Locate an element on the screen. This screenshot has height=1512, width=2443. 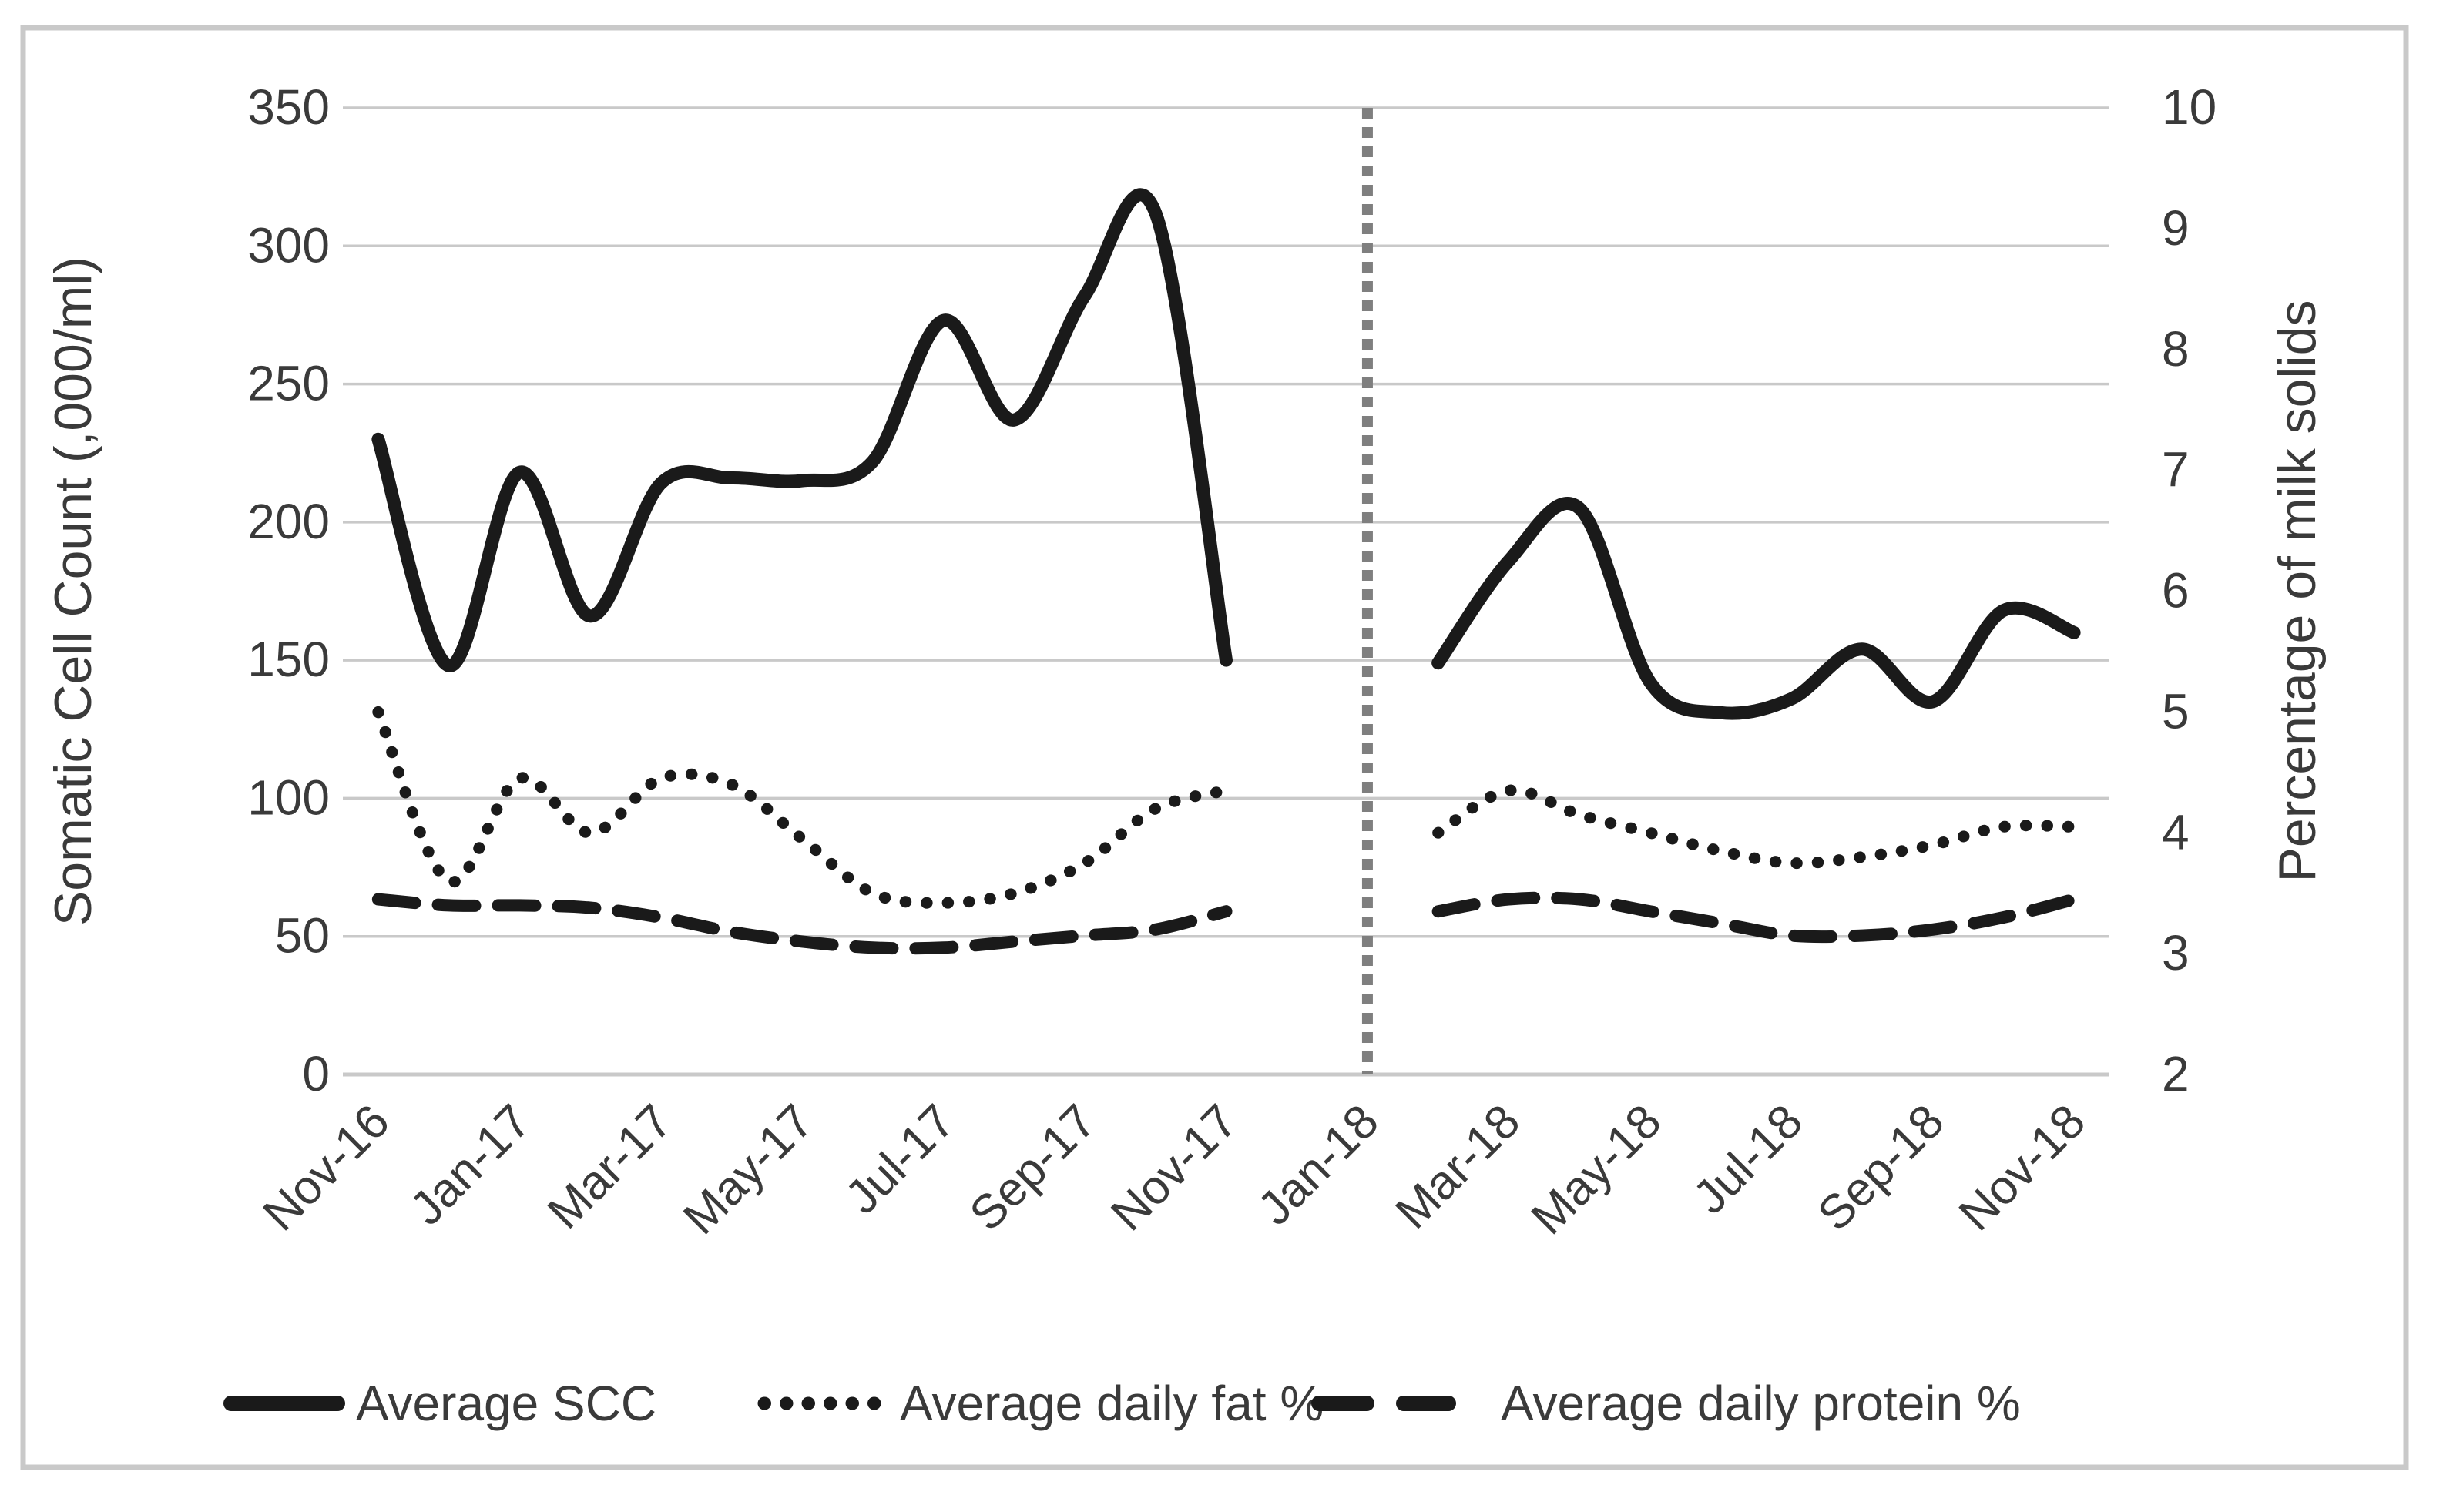
y-axis-left-tick-label: 100 is located at coordinates (288, 797).